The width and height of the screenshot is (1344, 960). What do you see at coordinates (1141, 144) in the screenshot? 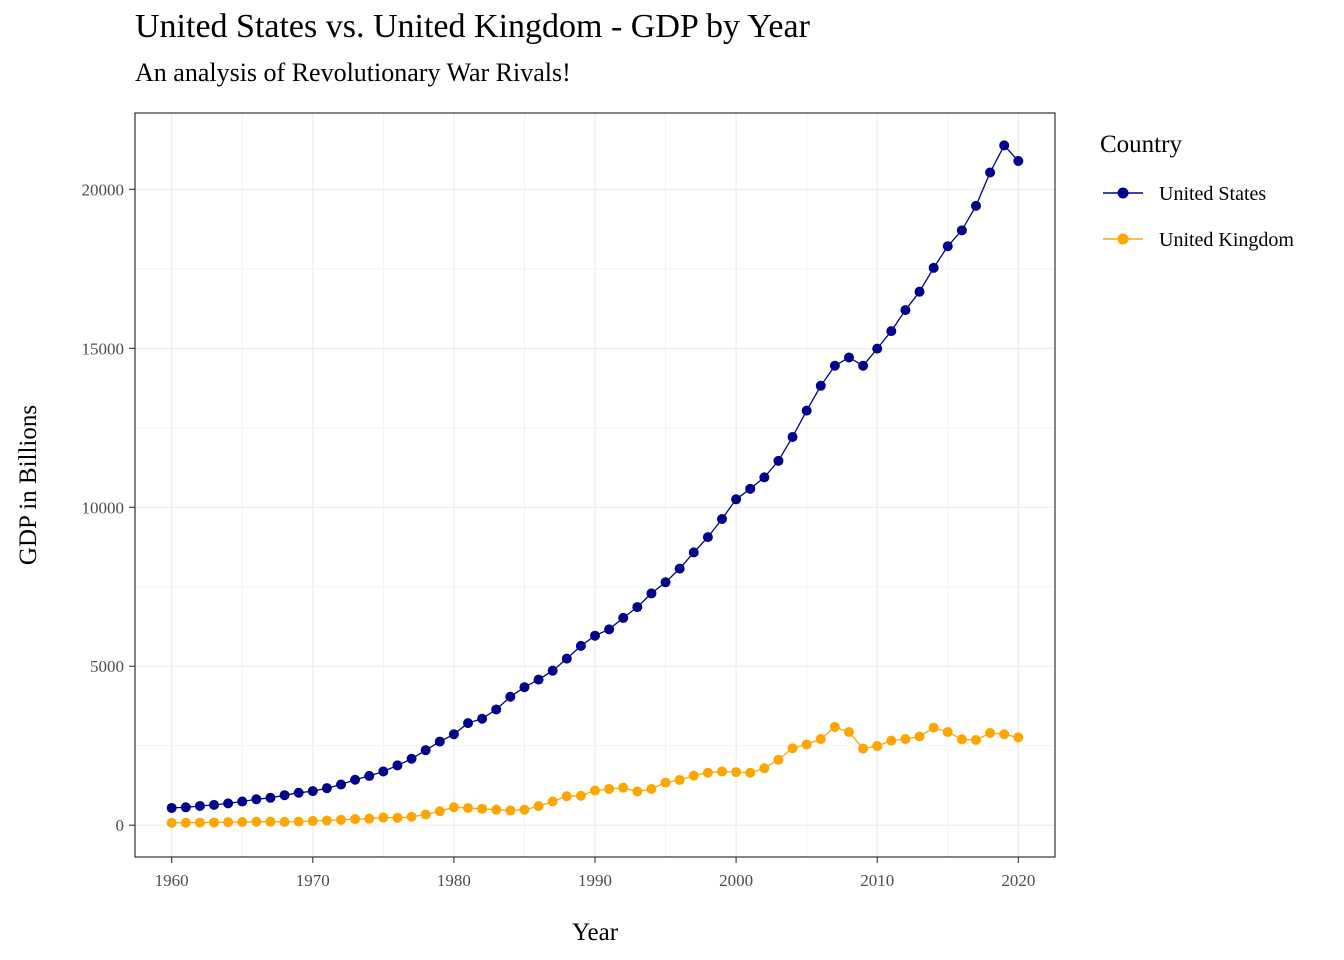
I see `legend-title: Country` at bounding box center [1141, 144].